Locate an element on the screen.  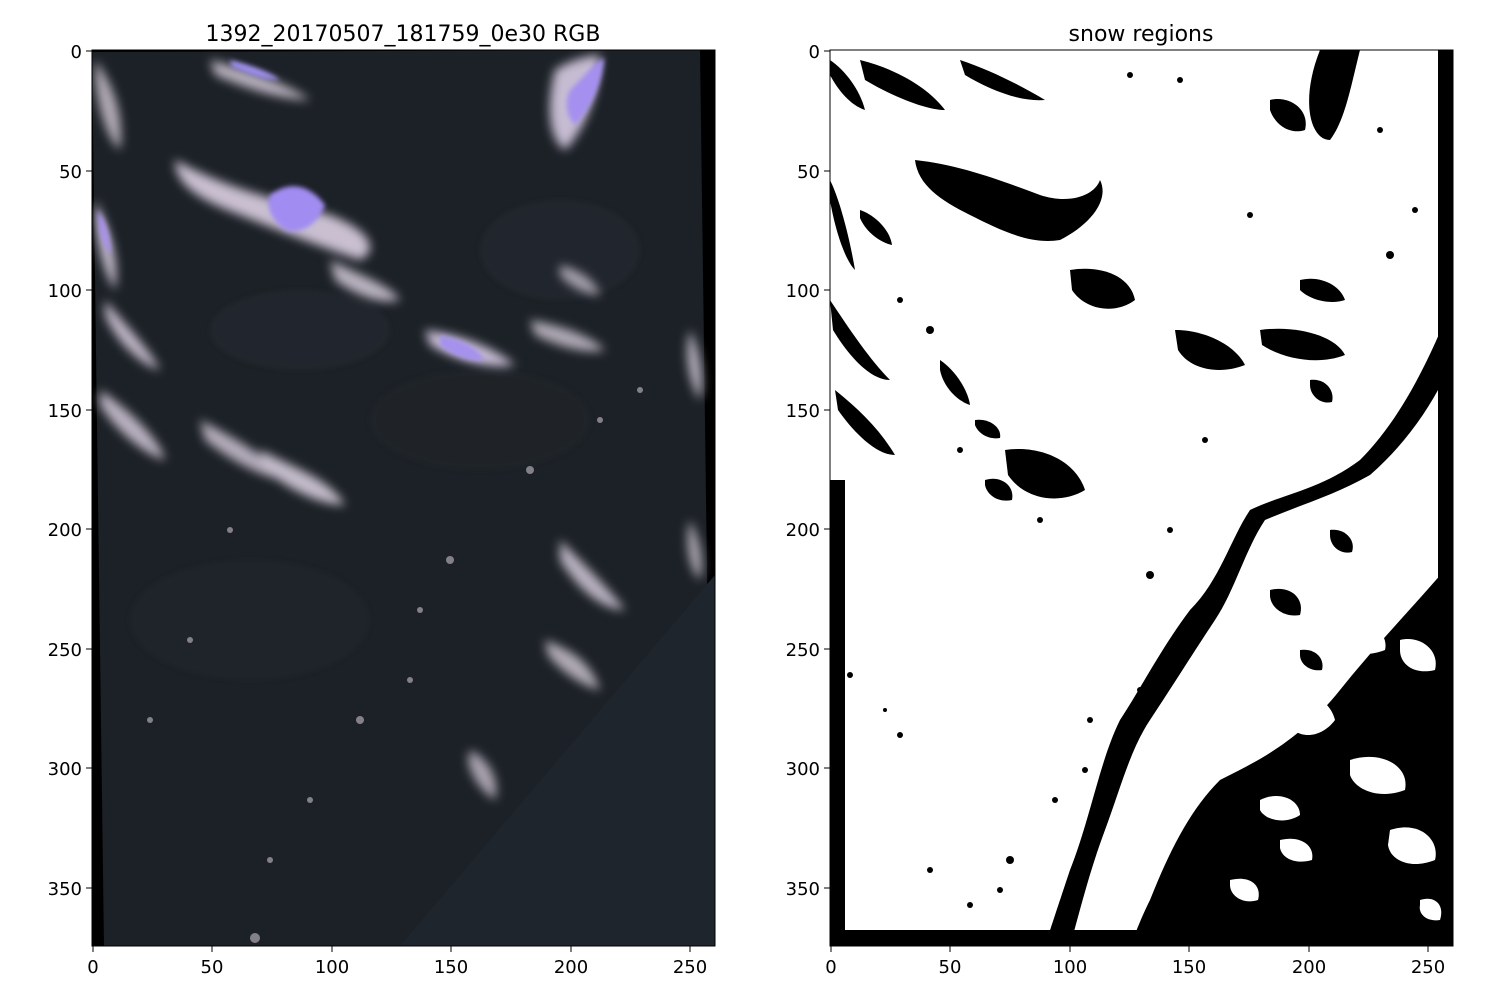
snow-mask-y-tick-label: 350 is located at coordinates (803, 889).